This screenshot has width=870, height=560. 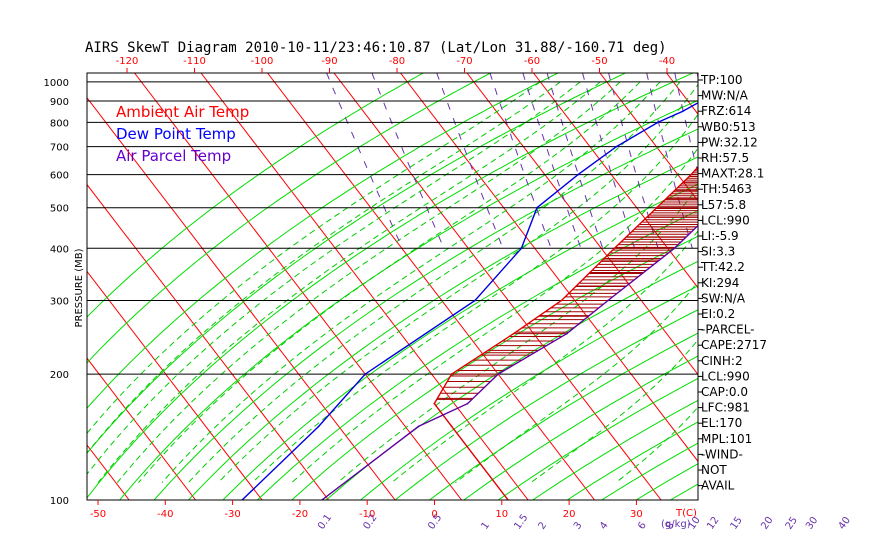 I want to click on bottom-temp-tick-label: -50, so click(x=98, y=514).